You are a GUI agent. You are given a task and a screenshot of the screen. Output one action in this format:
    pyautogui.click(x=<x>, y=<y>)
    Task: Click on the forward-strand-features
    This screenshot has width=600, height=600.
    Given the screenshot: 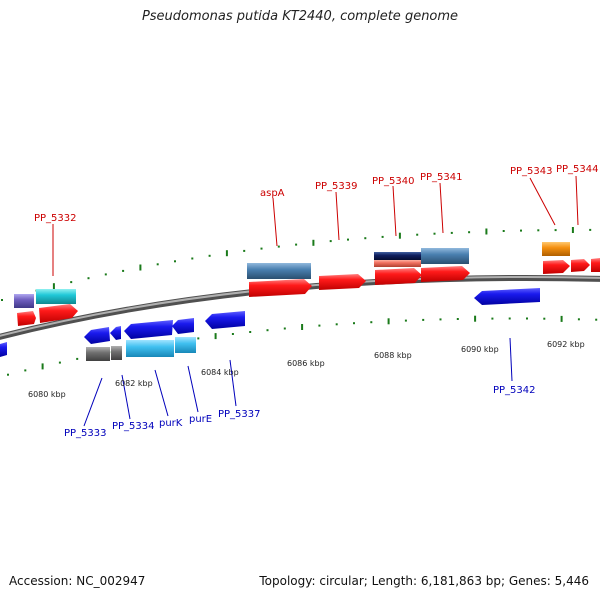 What is the action you would take?
    pyautogui.click(x=307, y=284)
    